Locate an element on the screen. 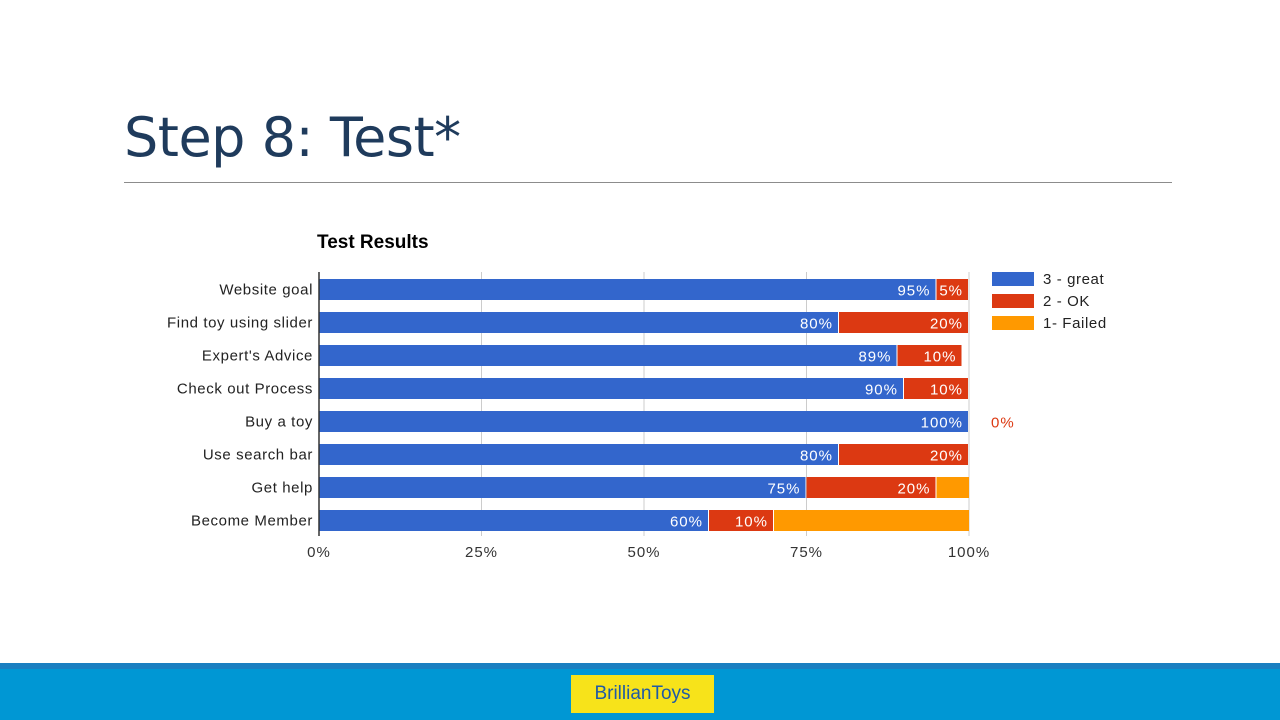 This screenshot has width=1280, height=720. data-label: 89% is located at coordinates (874, 357).